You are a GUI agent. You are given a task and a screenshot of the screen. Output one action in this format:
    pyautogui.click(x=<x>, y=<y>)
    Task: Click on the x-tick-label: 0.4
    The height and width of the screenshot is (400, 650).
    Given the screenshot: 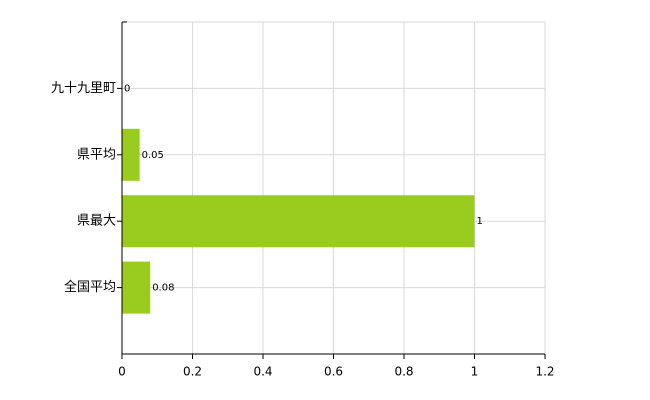 What is the action you would take?
    pyautogui.click(x=262, y=372)
    